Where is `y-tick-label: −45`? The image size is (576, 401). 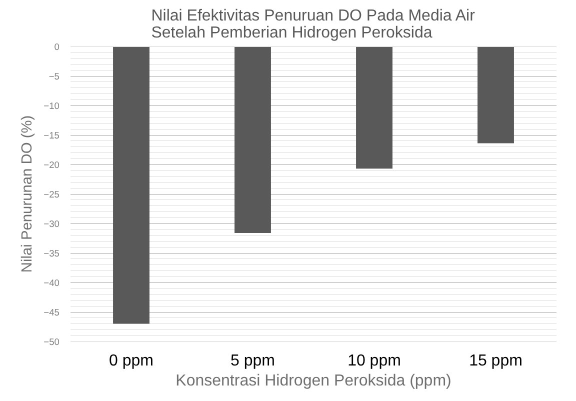
y-tick-label: −45 is located at coordinates (52, 313).